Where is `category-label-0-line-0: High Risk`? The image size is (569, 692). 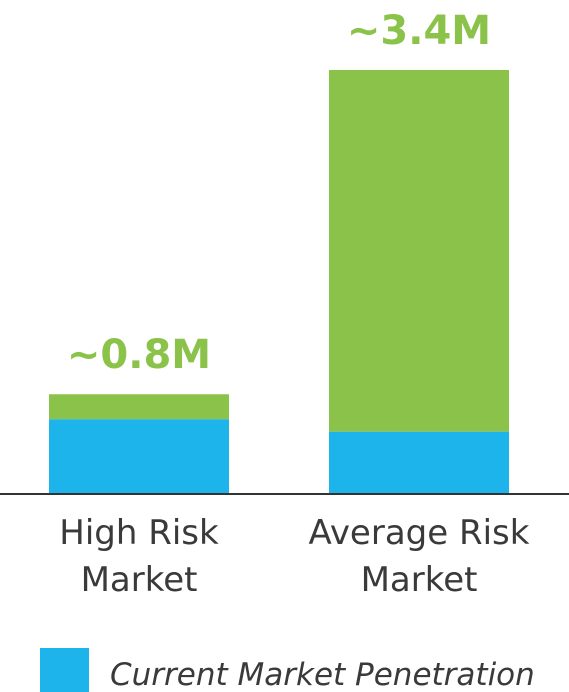
category-label-0-line-0: High Risk is located at coordinates (139, 533).